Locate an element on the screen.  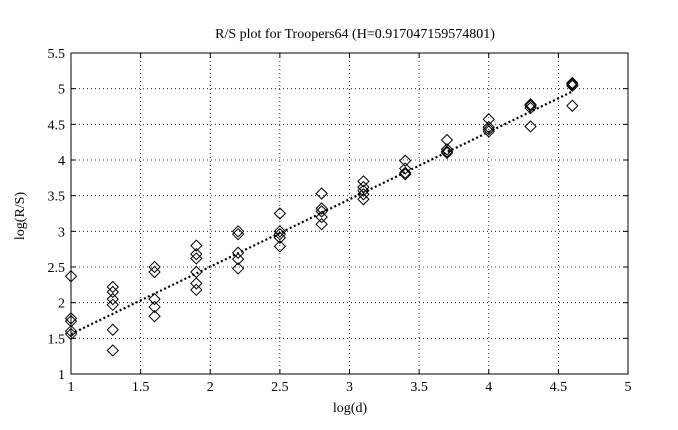
x-tick-label: 3 is located at coordinates (349, 387).